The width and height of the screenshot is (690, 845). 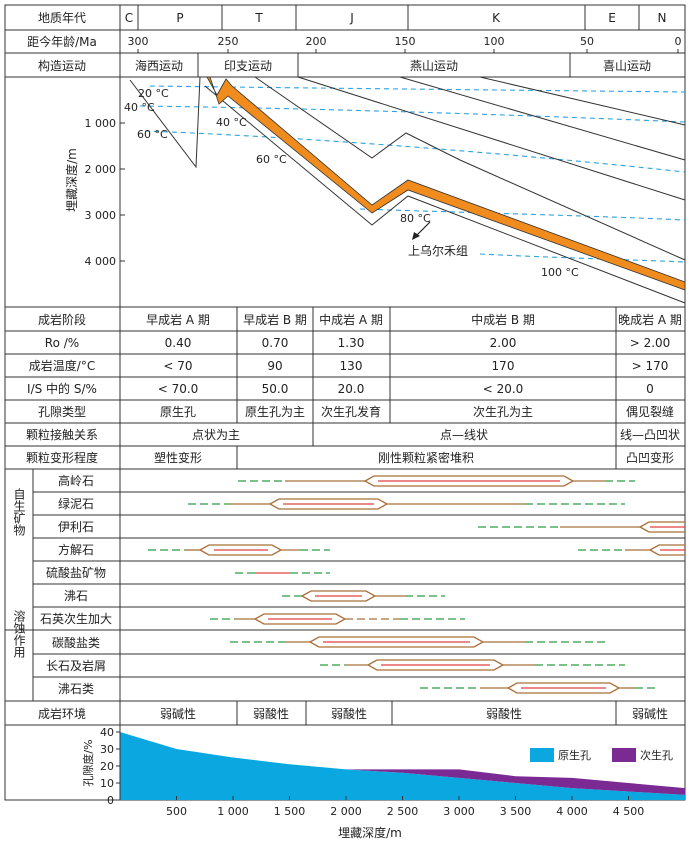 What do you see at coordinates (76, 572) in the screenshot?
I see `mineral-label: 硫酸盐矿物` at bounding box center [76, 572].